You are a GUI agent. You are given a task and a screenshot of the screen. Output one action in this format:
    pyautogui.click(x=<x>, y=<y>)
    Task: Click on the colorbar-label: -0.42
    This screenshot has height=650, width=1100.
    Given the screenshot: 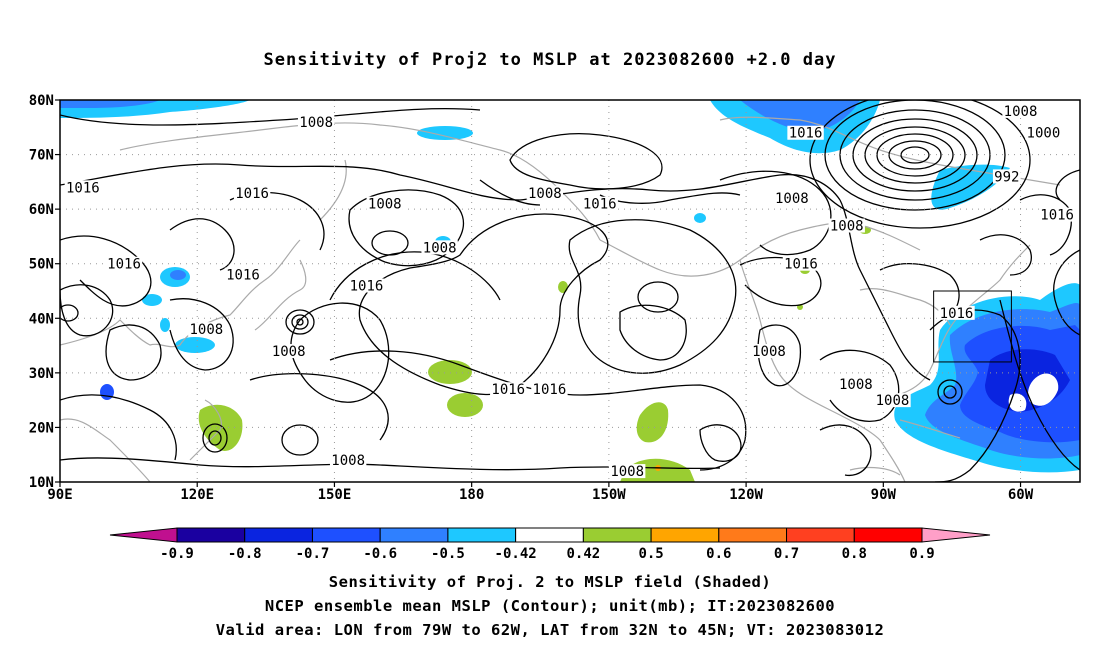 What is the action you would take?
    pyautogui.click(x=516, y=554)
    